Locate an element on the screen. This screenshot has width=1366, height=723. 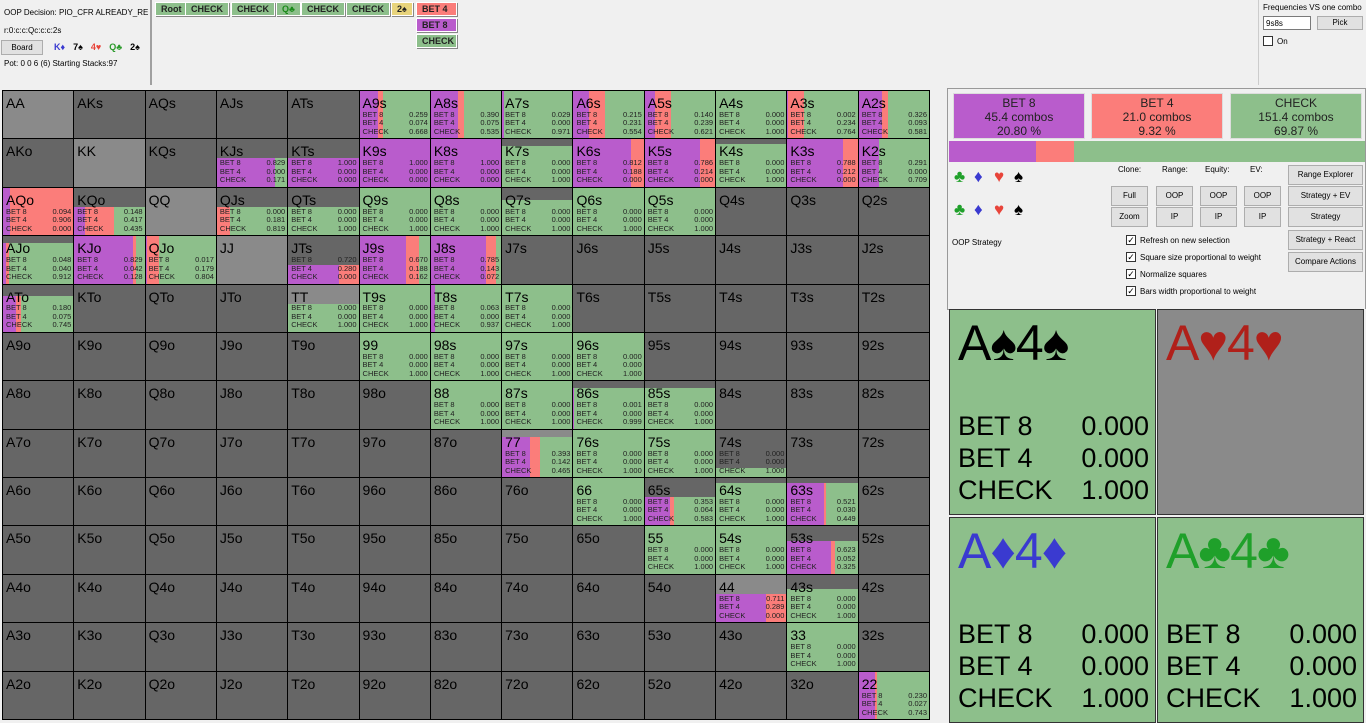
hand-cell-KJo: KJo BET 8 0.829 BET 4 0.042 CHECK 0.128 is located at coordinates (109, 260).